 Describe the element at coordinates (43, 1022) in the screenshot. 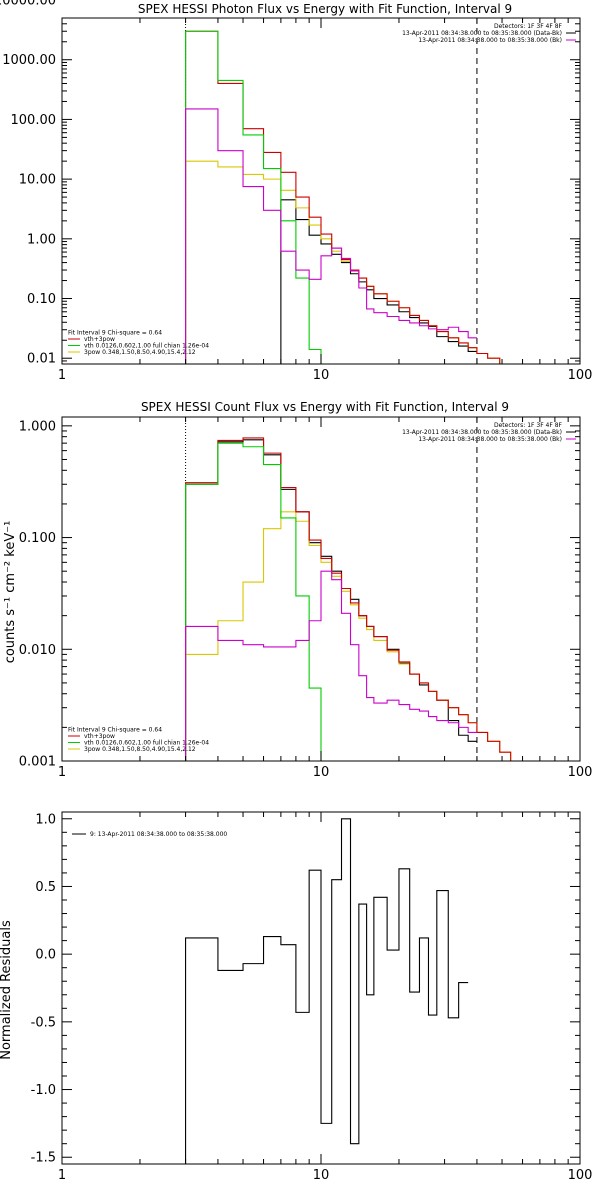

I see `y-tick-label: -0.5` at that location.